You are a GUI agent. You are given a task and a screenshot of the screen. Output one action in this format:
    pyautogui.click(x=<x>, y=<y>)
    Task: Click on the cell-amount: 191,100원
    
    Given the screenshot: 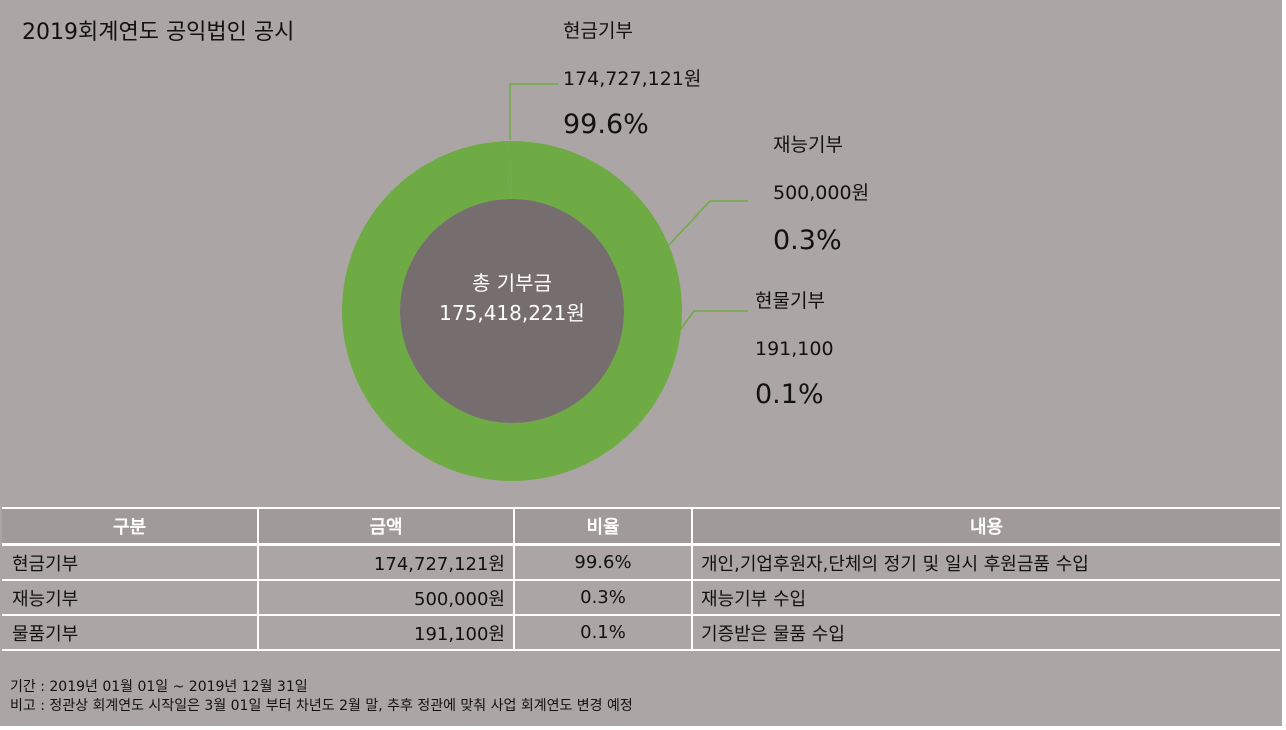 What is the action you would take?
    pyautogui.click(x=385, y=633)
    